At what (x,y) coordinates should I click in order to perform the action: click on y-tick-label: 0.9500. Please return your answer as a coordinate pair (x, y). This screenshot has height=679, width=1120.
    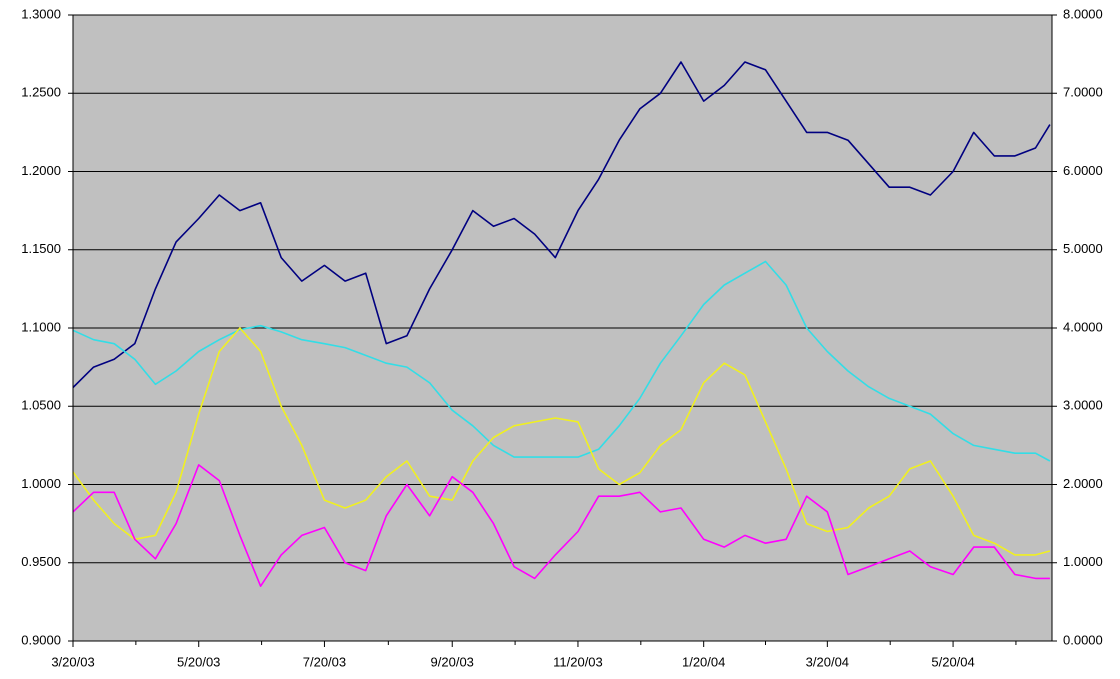
    Looking at the image, I should click on (41, 561).